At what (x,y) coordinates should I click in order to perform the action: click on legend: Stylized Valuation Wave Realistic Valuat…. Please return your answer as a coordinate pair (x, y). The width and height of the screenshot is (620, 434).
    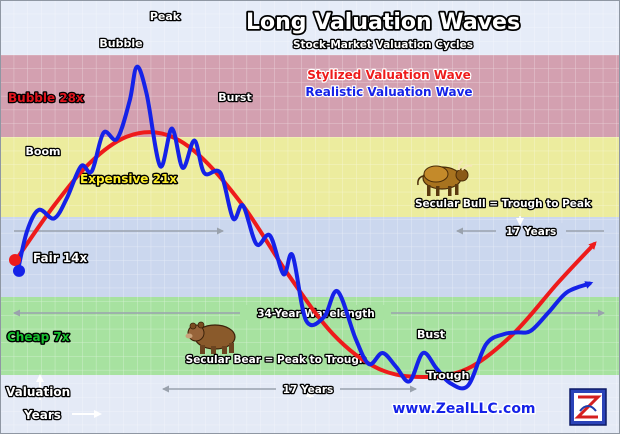
    Looking at the image, I should click on (389, 83).